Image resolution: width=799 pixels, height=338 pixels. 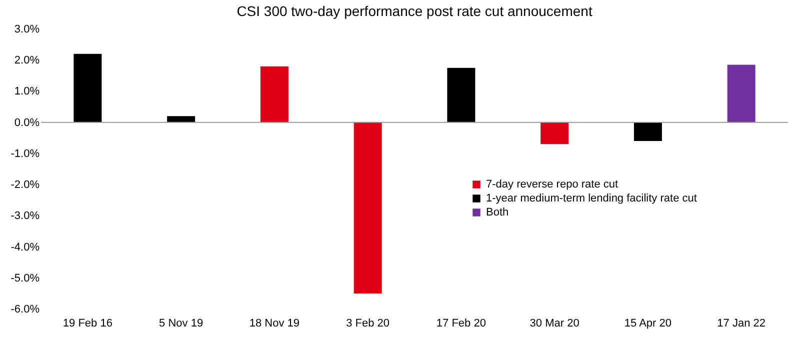 What do you see at coordinates (25, 247) in the screenshot?
I see `y-tick-label: -4.0%` at bounding box center [25, 247].